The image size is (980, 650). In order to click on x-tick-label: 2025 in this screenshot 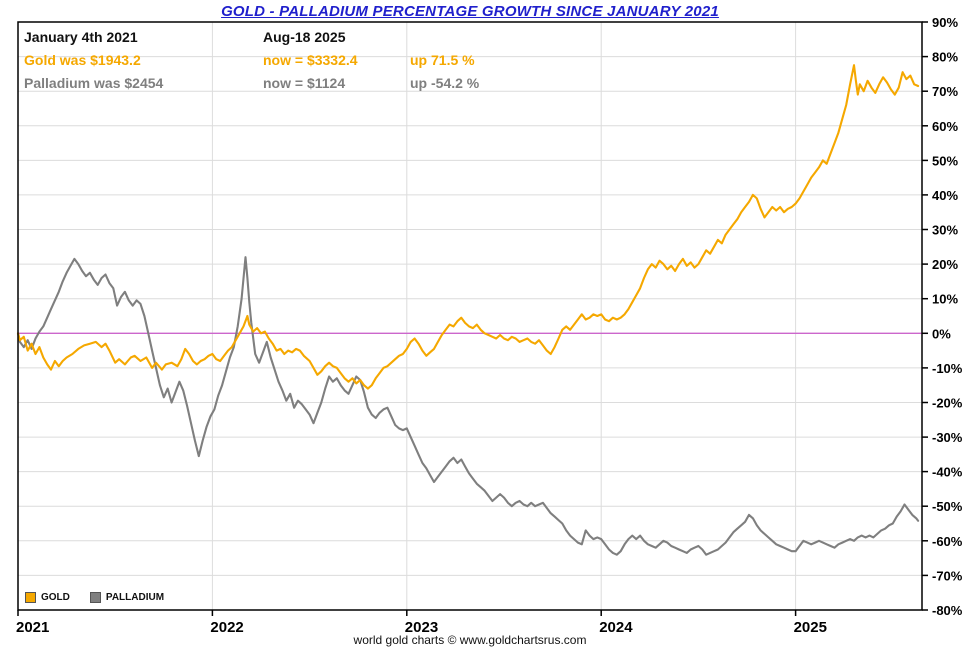, I will do `click(810, 627)`.